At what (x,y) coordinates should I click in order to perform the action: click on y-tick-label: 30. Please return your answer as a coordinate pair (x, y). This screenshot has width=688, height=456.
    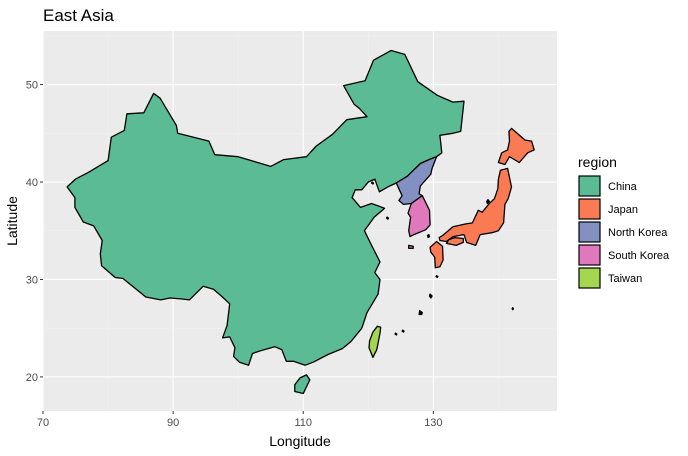
    Looking at the image, I should click on (32, 280).